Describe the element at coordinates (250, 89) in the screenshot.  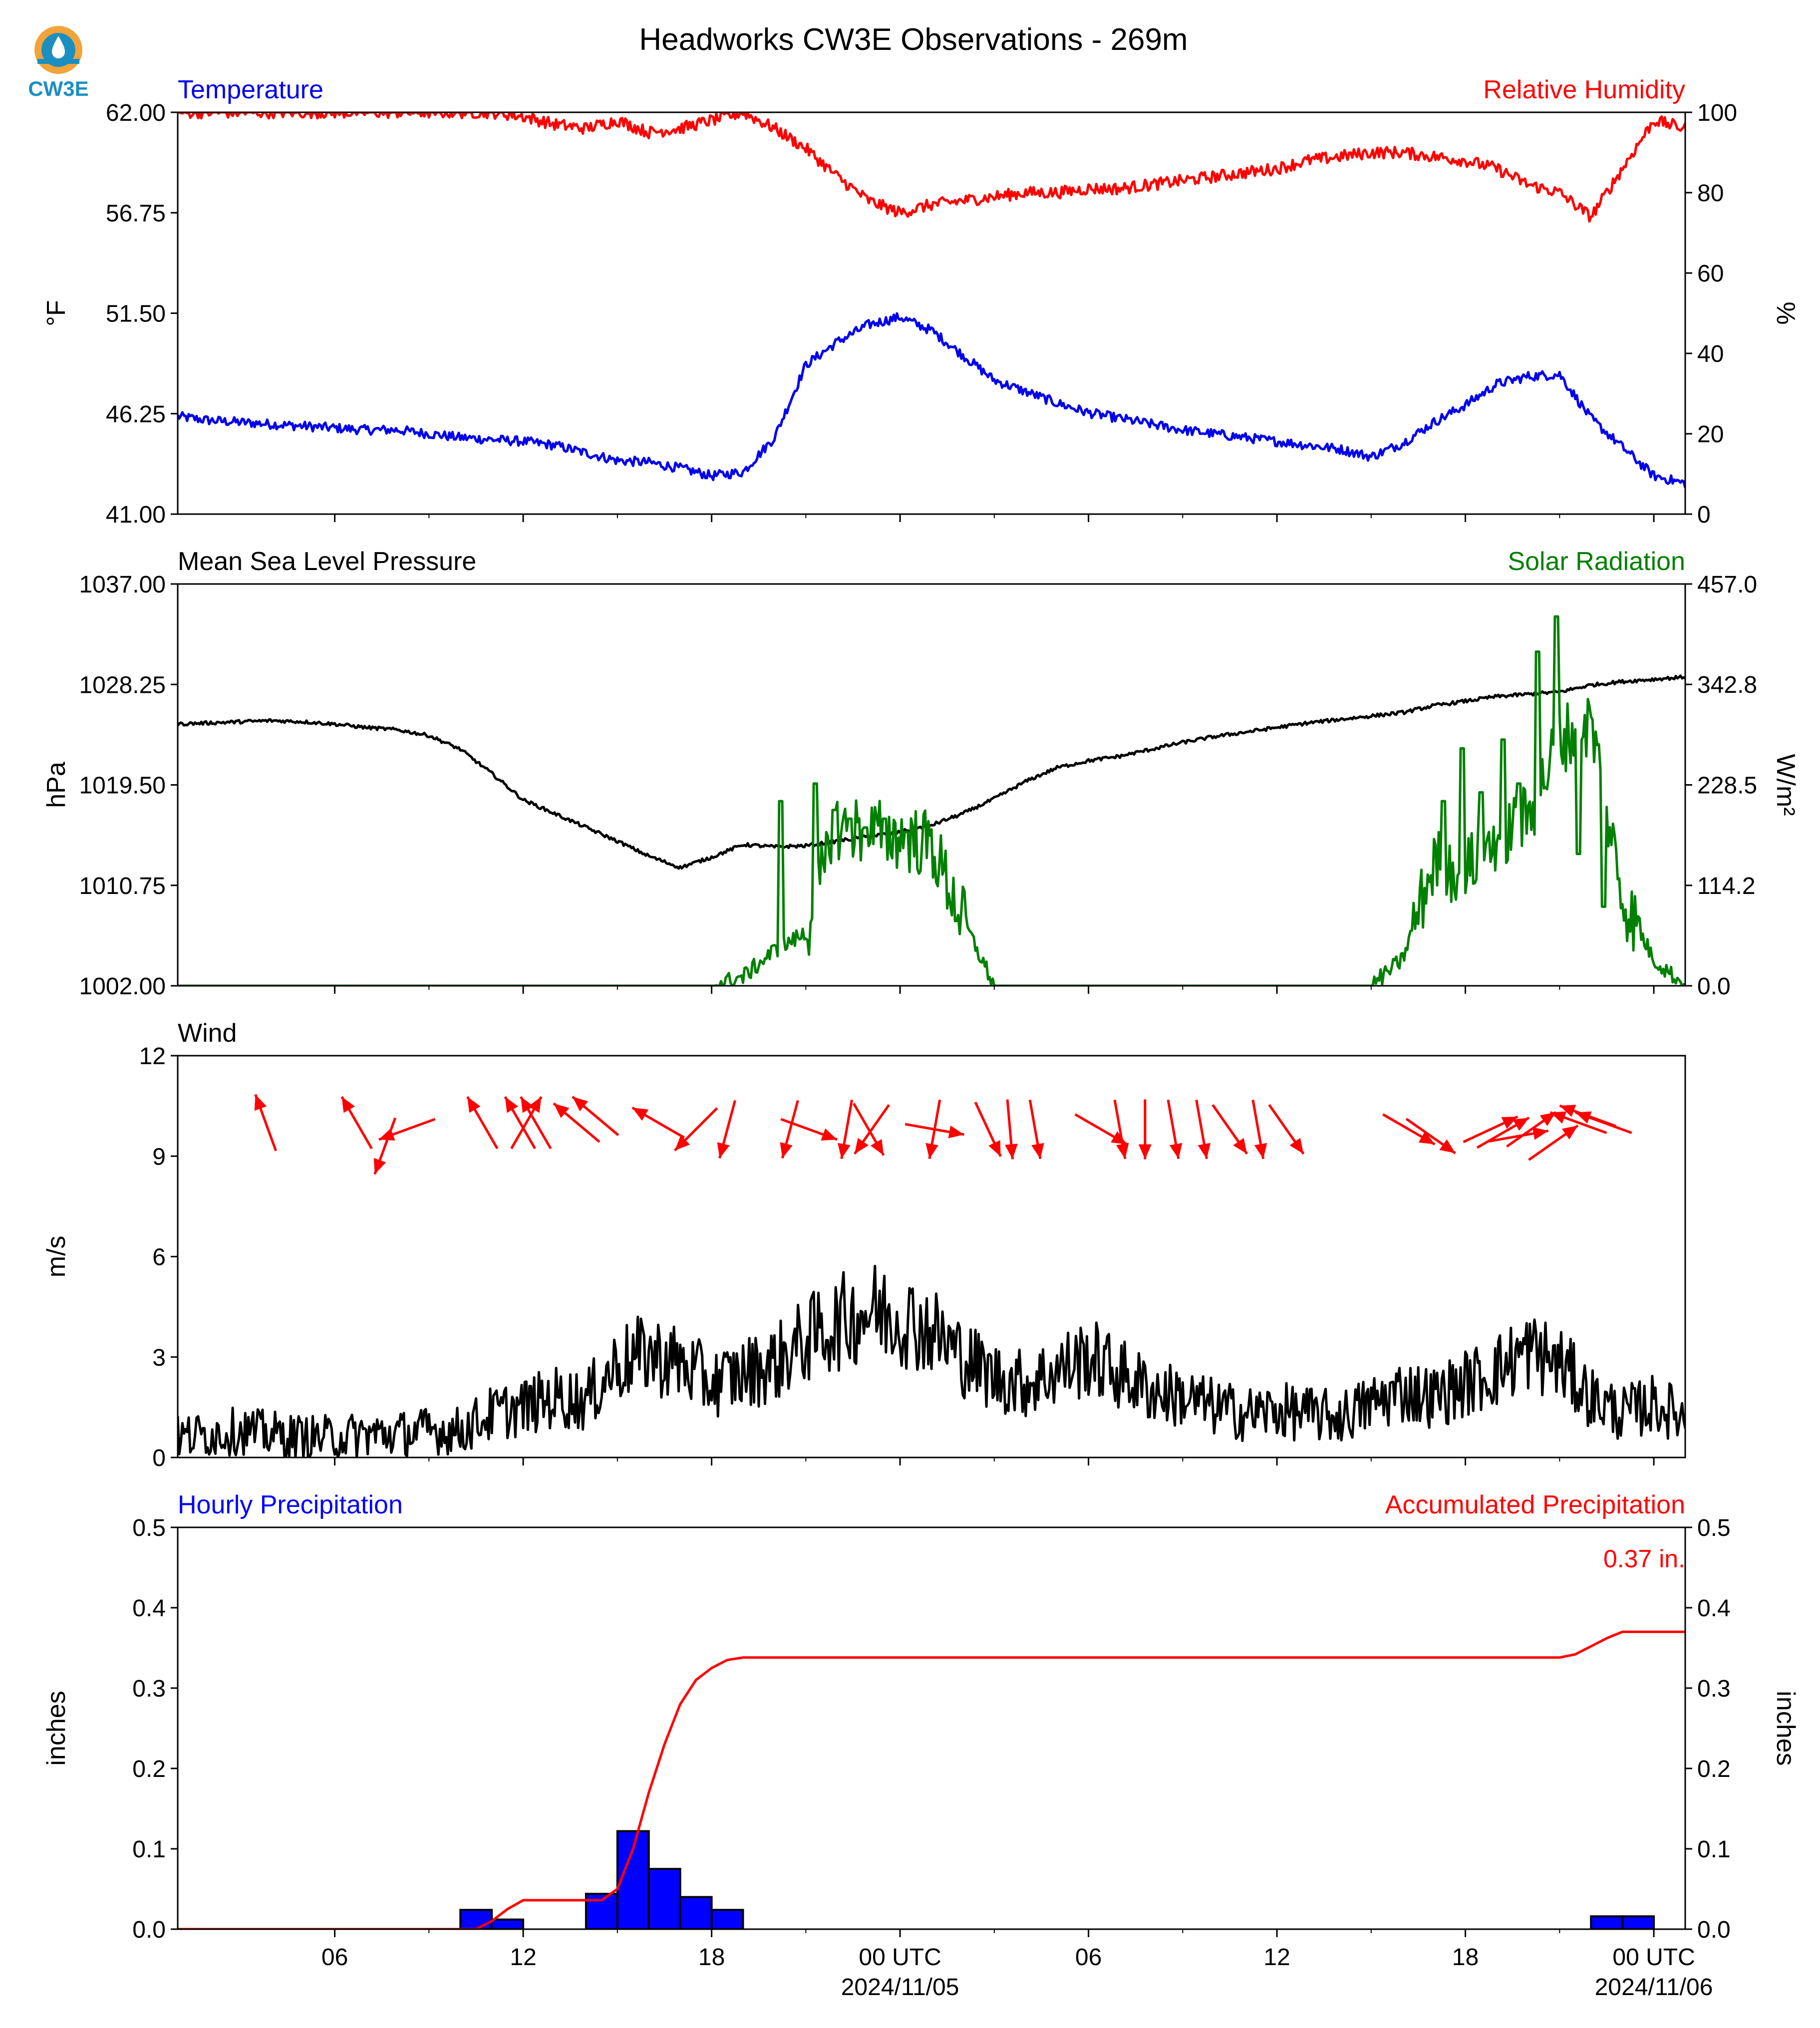
I see `panel-left-title: Temperature` at that location.